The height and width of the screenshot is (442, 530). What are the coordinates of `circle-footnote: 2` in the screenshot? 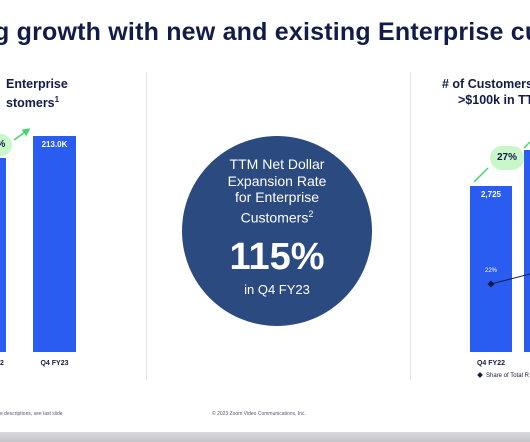 It's located at (311, 213).